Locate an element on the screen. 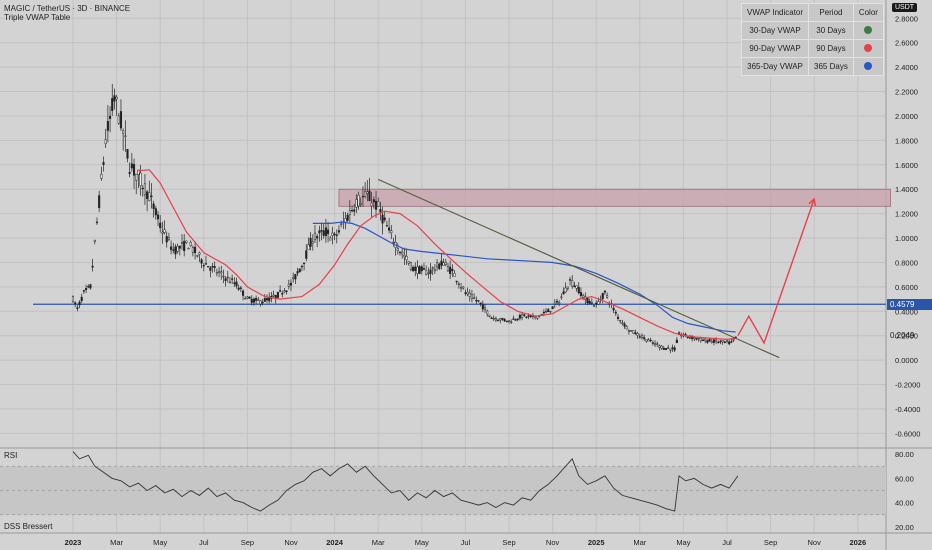 The image size is (932, 550). dss-label: DSS Bressert is located at coordinates (28, 526).